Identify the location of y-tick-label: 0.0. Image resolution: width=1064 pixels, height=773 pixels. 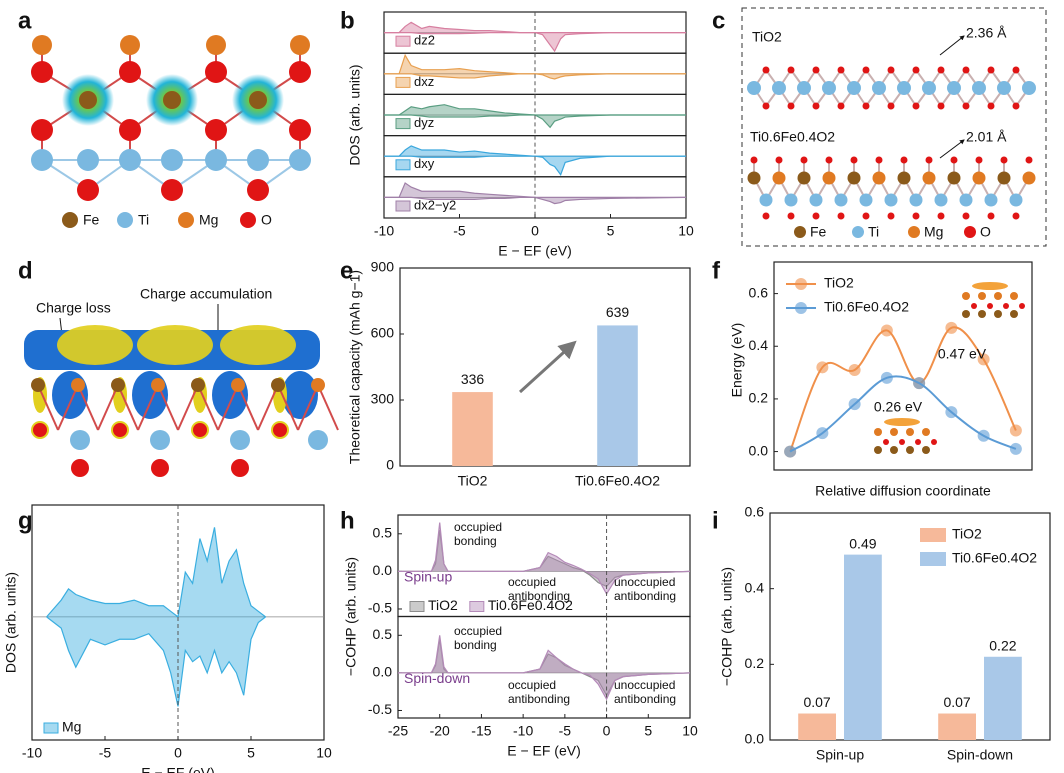
(383, 570).